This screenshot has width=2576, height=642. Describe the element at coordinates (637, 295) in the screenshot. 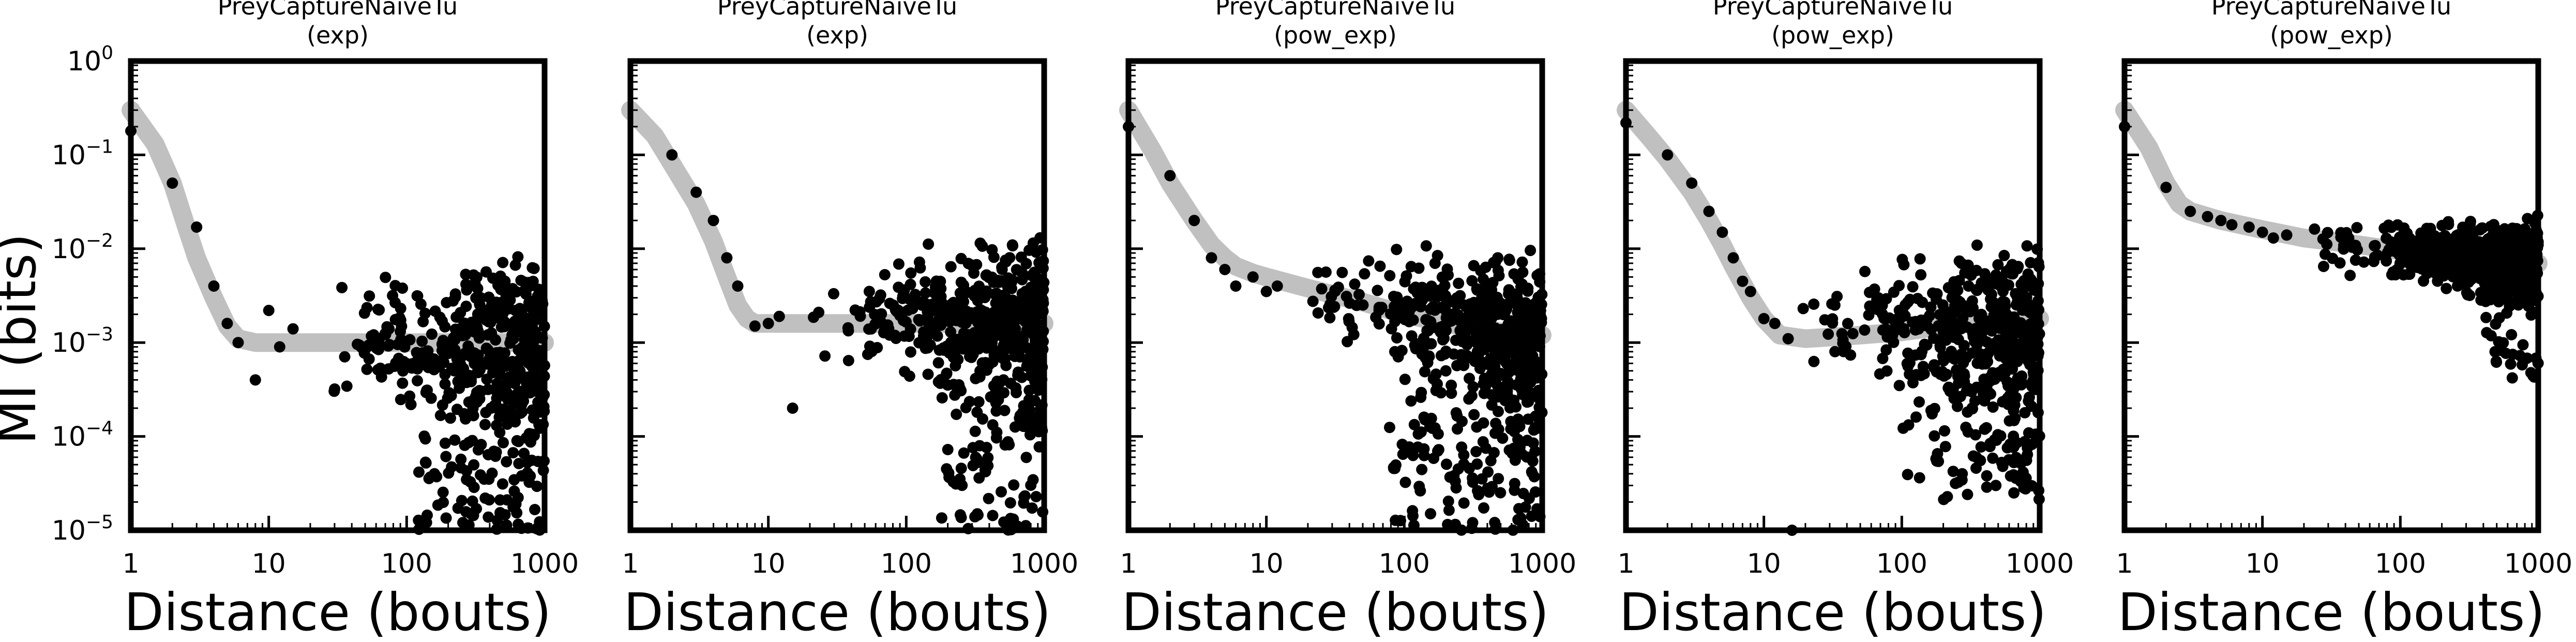

I see `y-ticks` at that location.